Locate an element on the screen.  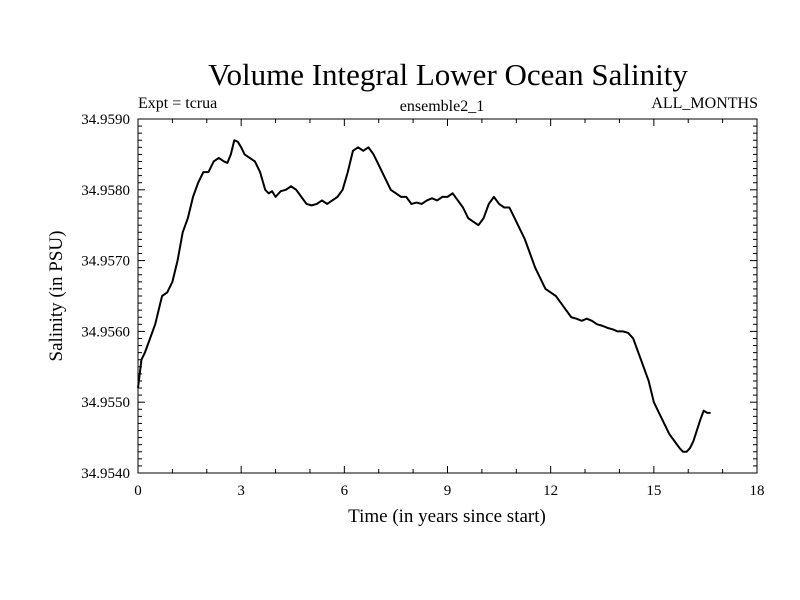
x-tick-label: 9 is located at coordinates (448, 491).